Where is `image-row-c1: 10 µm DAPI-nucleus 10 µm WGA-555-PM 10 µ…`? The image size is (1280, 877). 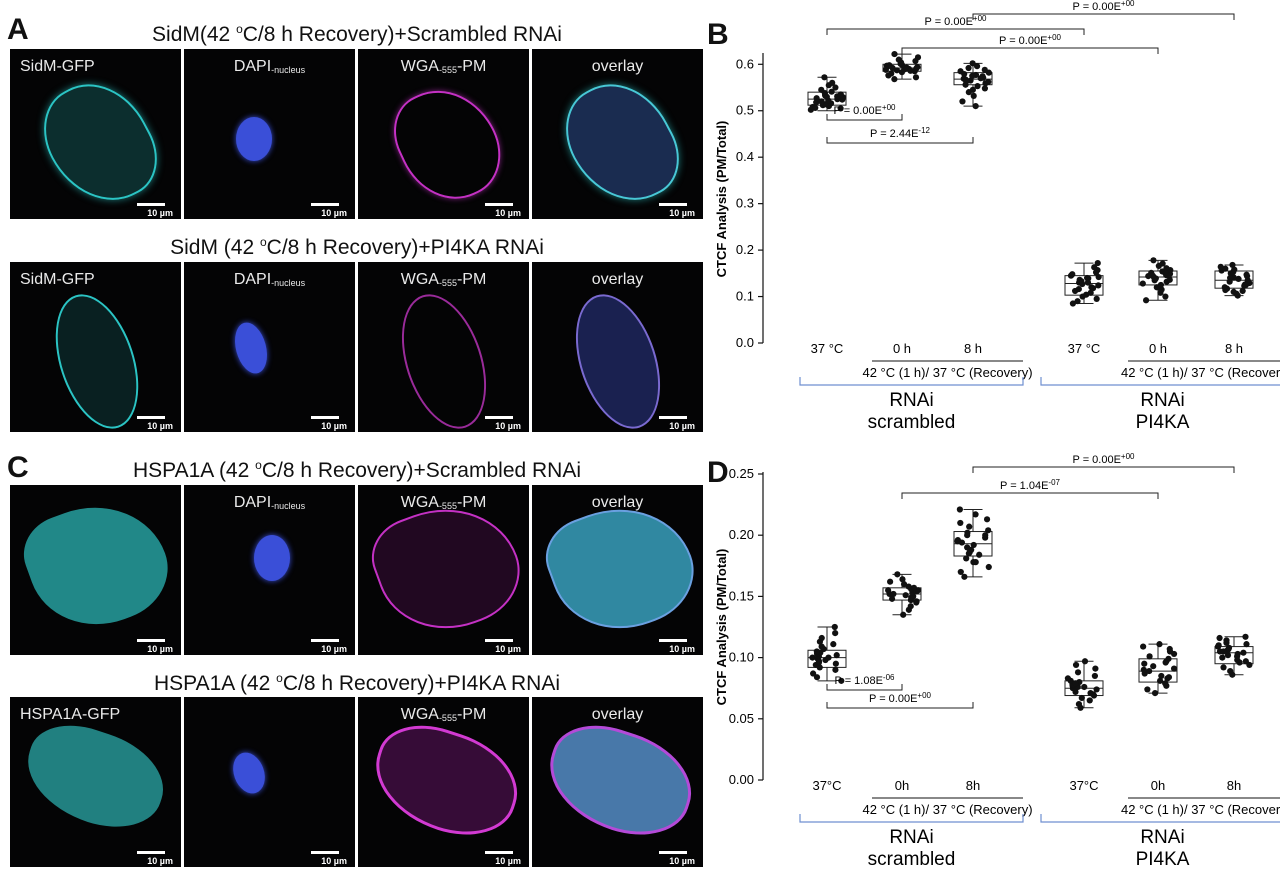 image-row-c1: 10 µm DAPI-nucleus 10 µm WGA-555-PM 10 µ… is located at coordinates (357, 570).